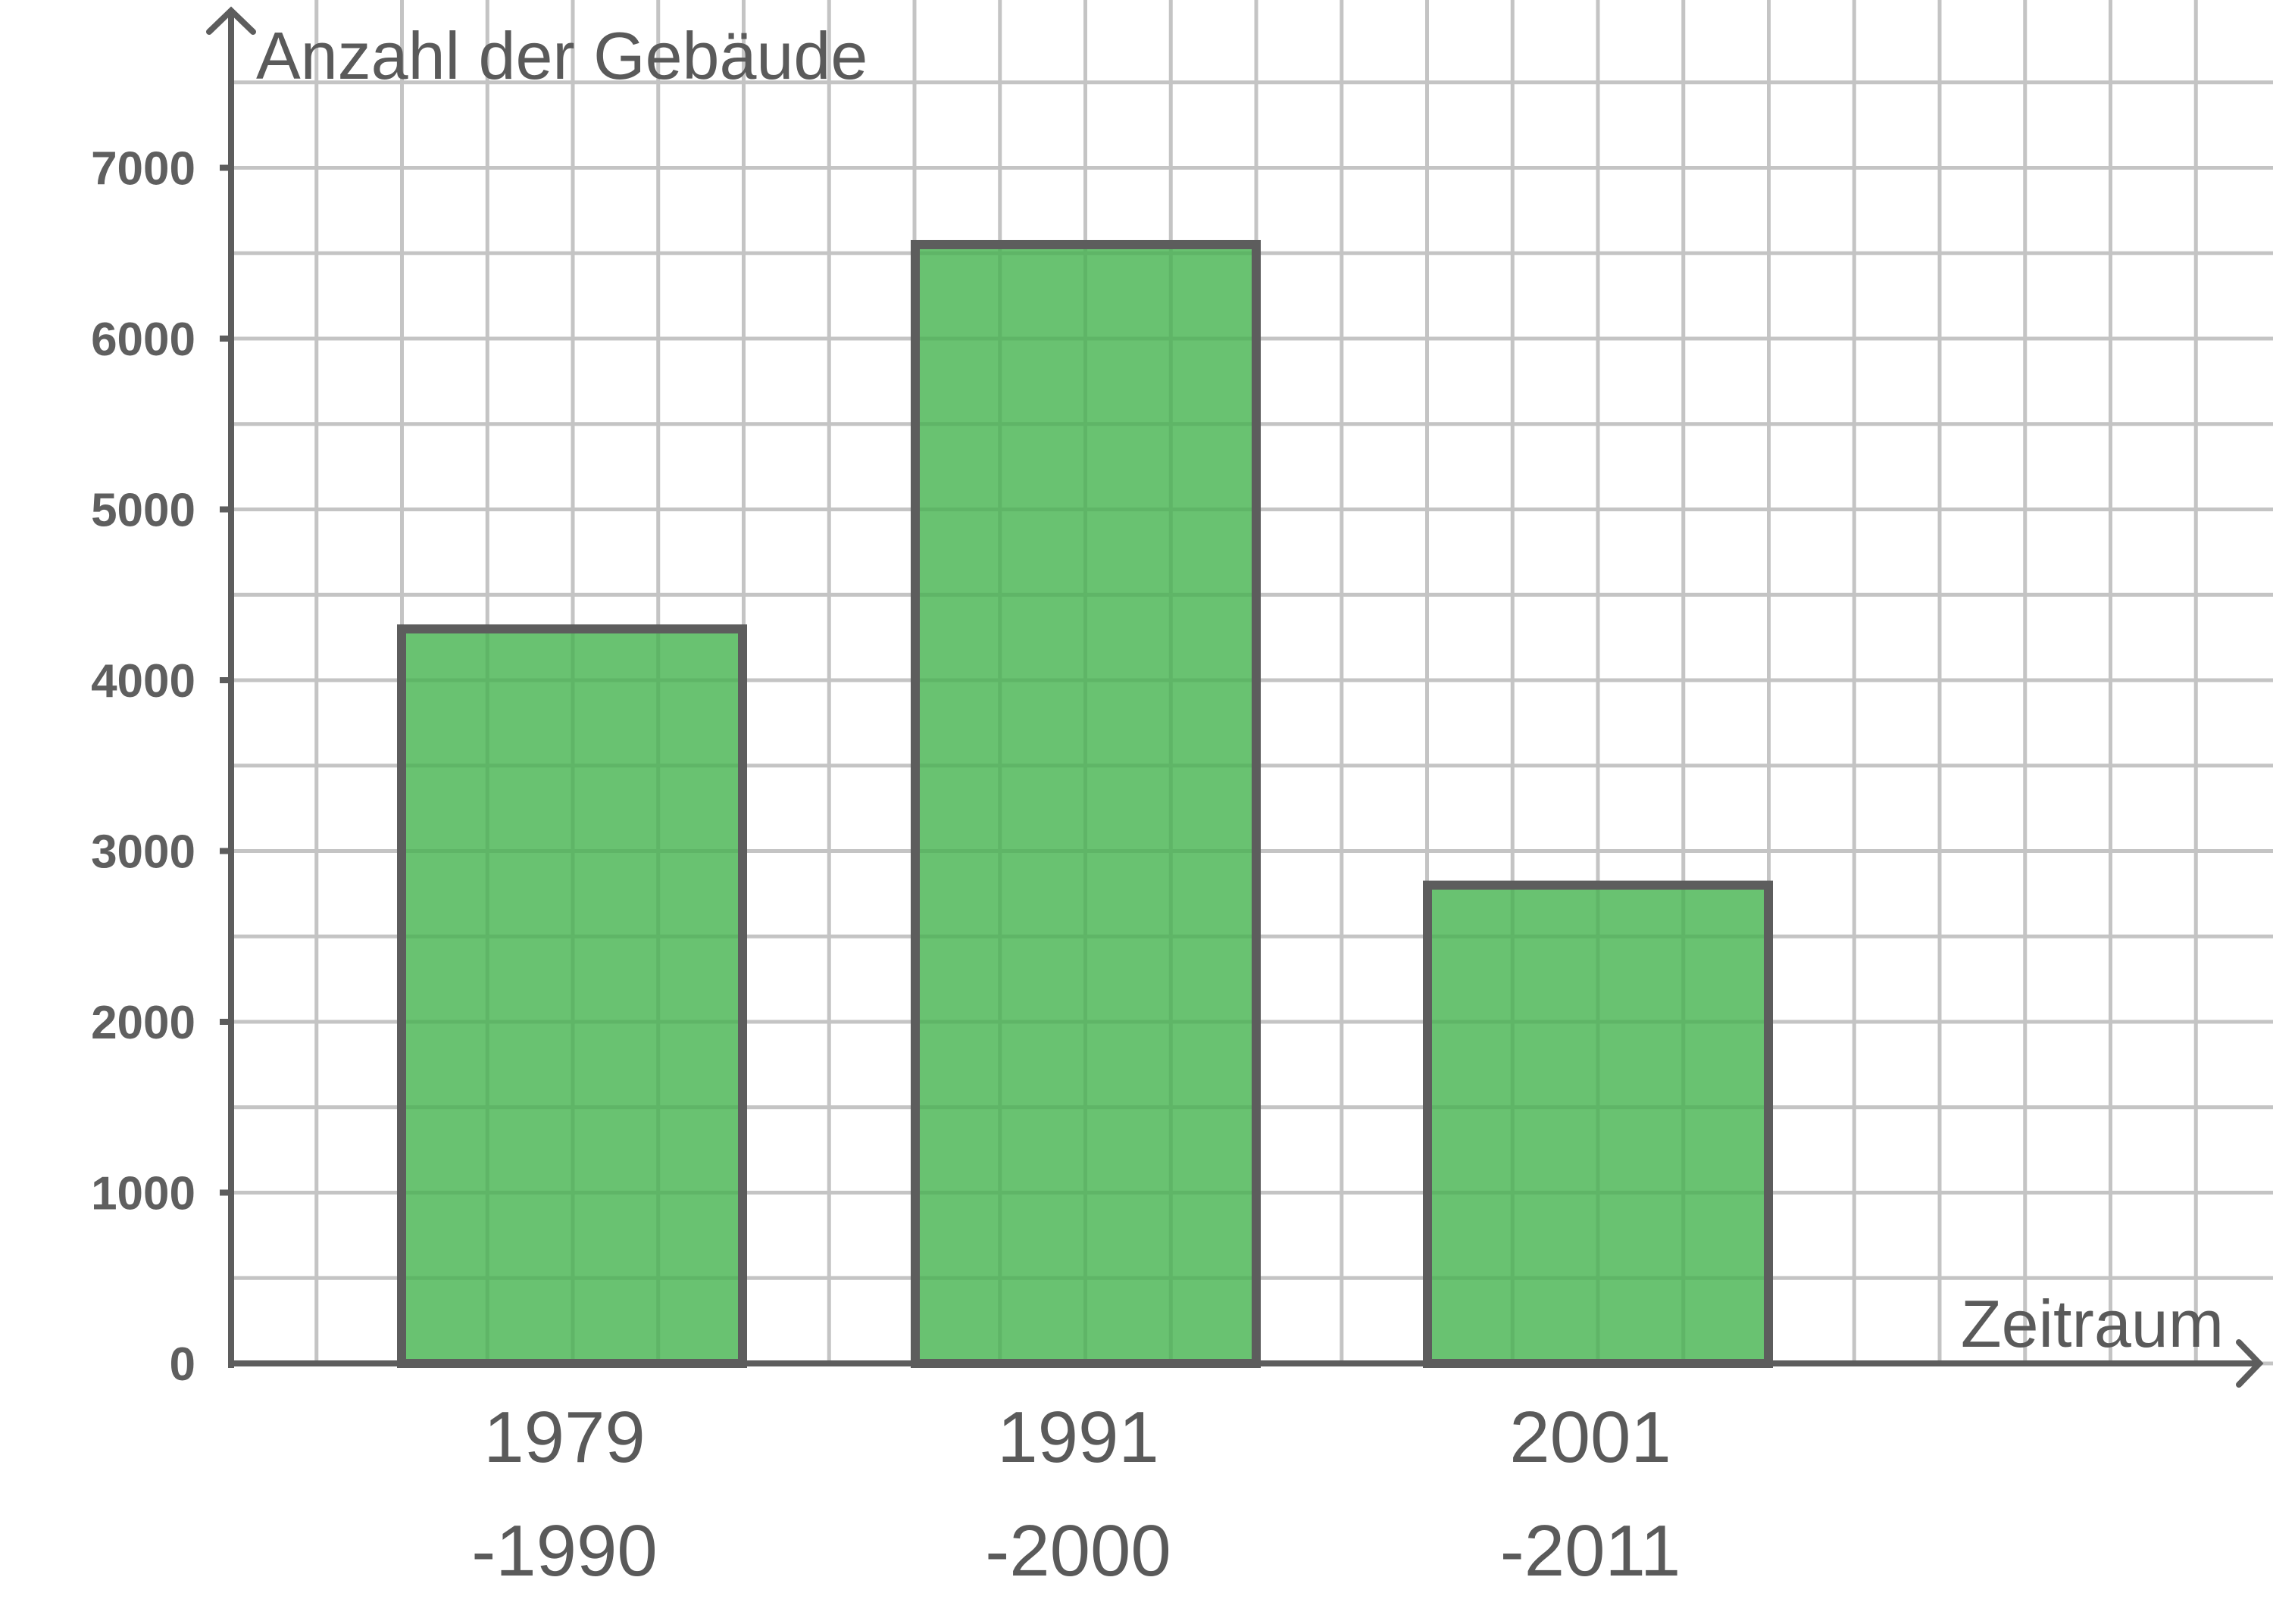 The width and height of the screenshot is (2273, 1624). I want to click on y-ticks: 0 1000 2000 3000 4000 5000 6000 7000, so click(161, 767).